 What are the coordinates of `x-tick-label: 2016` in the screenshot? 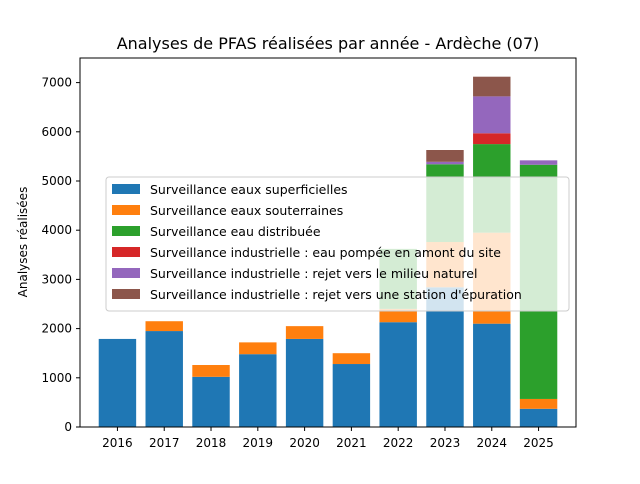 It's located at (117, 443).